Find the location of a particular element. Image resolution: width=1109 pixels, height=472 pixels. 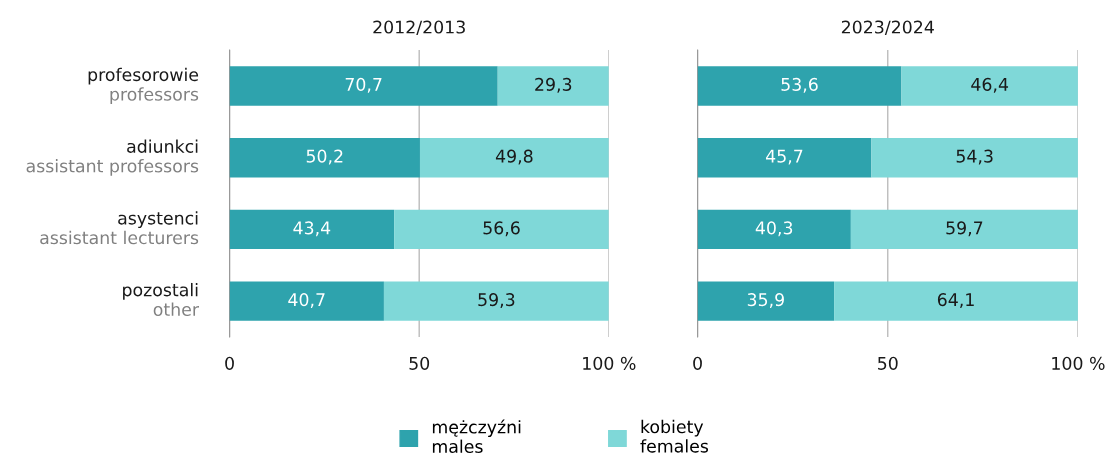

data-label: 59,7 is located at coordinates (964, 229).